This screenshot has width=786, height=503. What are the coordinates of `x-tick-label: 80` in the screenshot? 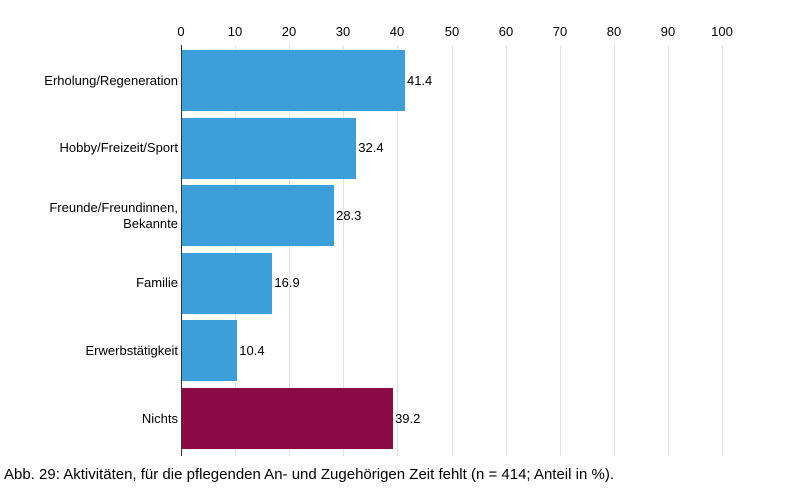 It's located at (614, 31).